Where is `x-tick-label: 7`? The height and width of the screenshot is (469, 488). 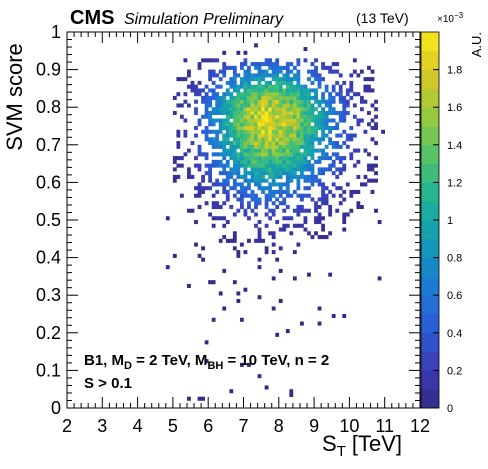 x-tick-label: 7 is located at coordinates (243, 426).